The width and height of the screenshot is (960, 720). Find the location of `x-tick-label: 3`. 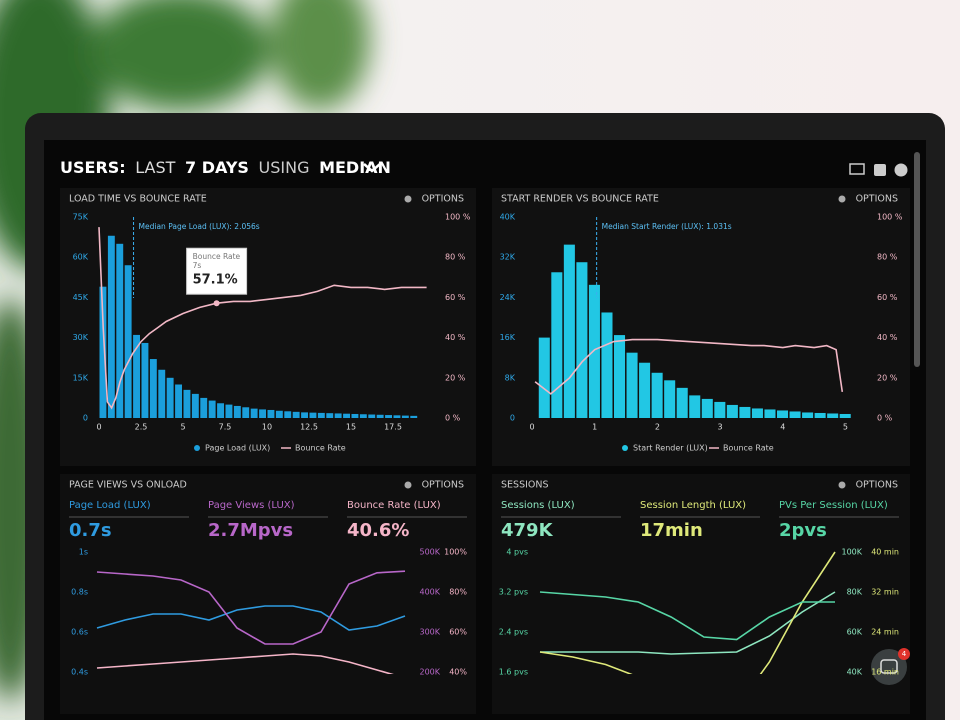

x-tick-label: 3 is located at coordinates (720, 427).